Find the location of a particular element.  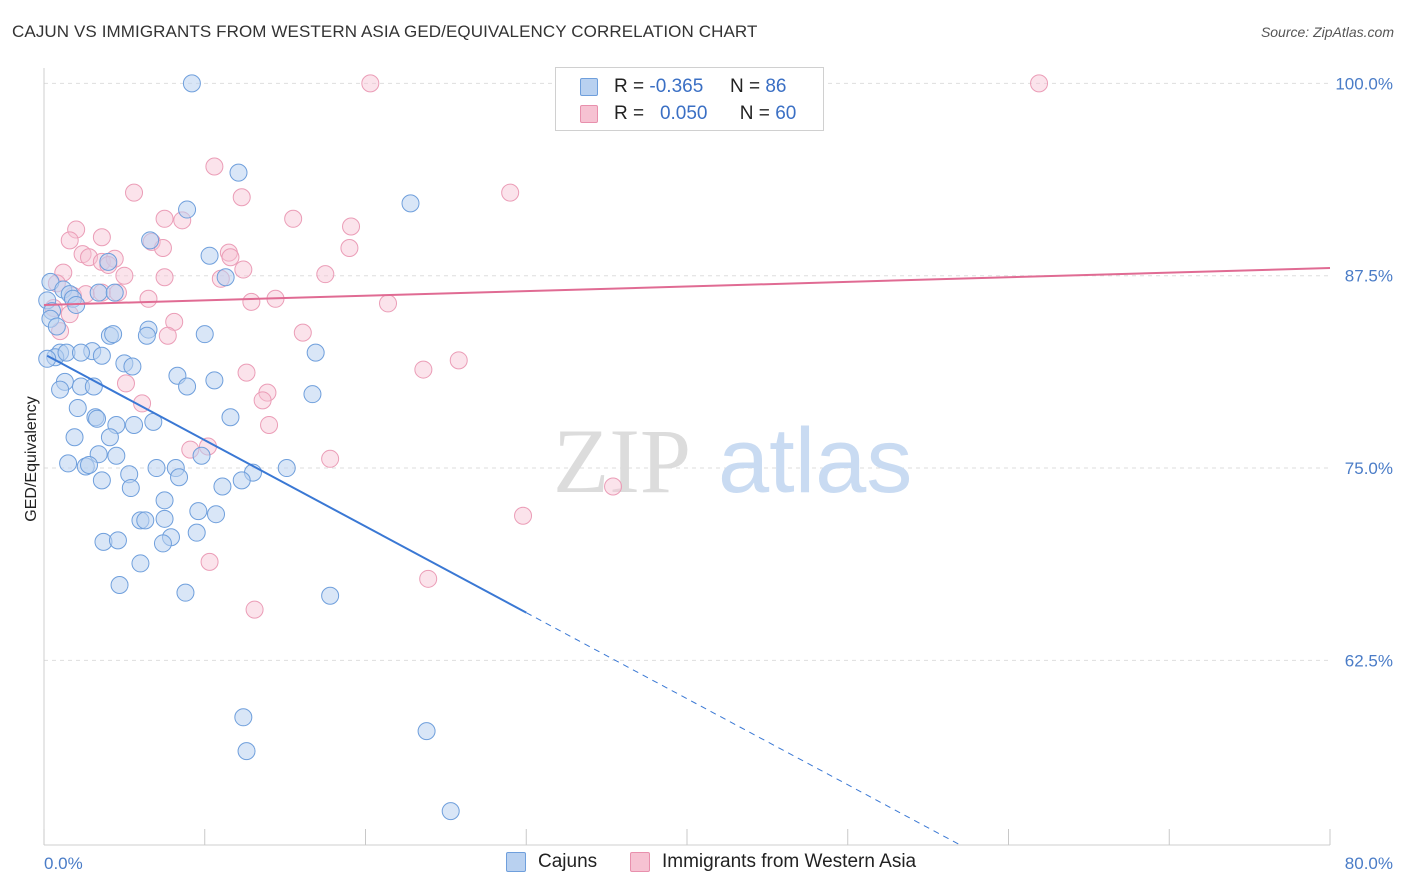

y-tick-label: 75.0% is located at coordinates (1369, 468).